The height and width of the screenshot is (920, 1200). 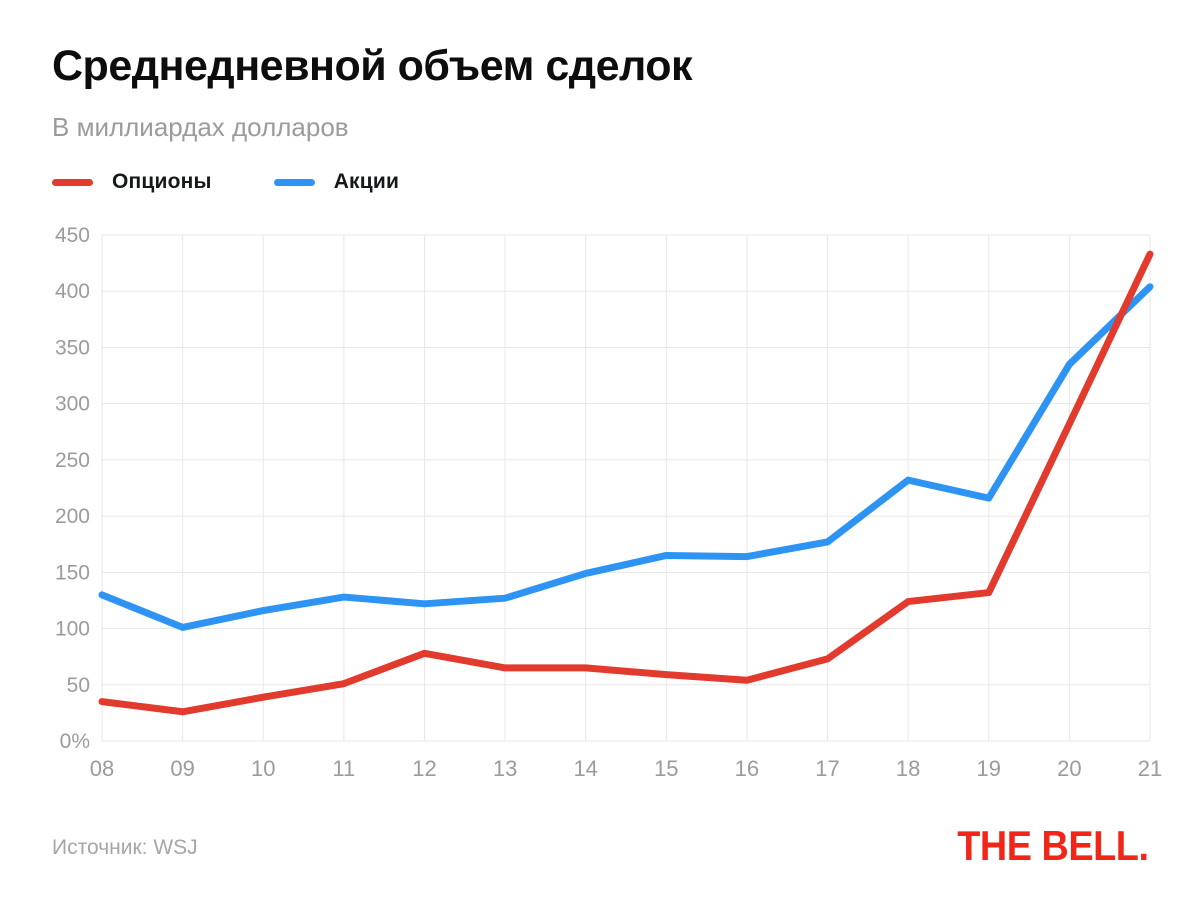 What do you see at coordinates (372, 66) in the screenshot?
I see `chart-title: Среднедневной объем сделок` at bounding box center [372, 66].